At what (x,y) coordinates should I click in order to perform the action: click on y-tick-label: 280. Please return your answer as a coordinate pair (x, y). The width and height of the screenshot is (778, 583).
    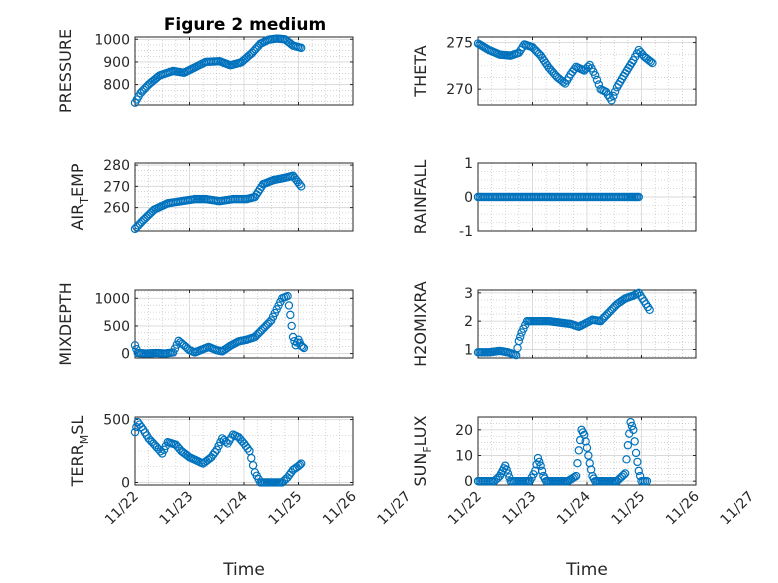
    Looking at the image, I should click on (116, 166).